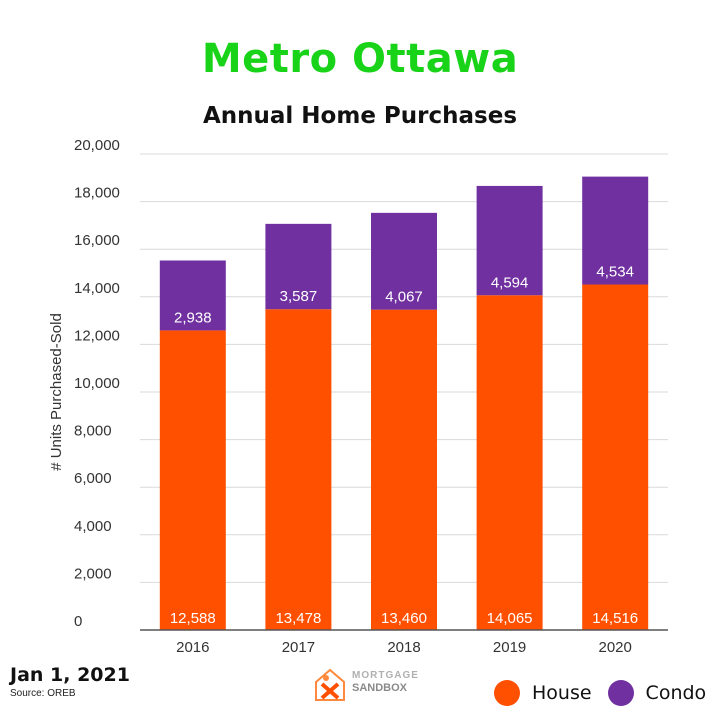 Image resolution: width=720 pixels, height=720 pixels. What do you see at coordinates (93, 573) in the screenshot?
I see `y-tick-label: 2,000` at bounding box center [93, 573].